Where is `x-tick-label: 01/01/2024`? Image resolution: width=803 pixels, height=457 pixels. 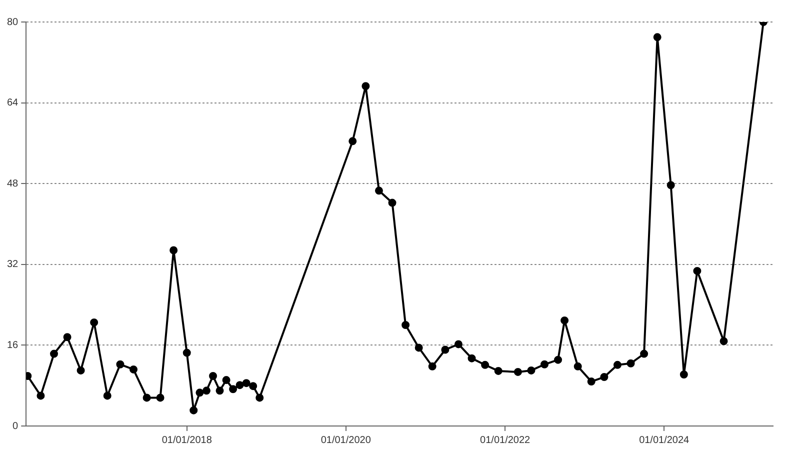 x-tick-label: 01/01/2024 is located at coordinates (664, 440).